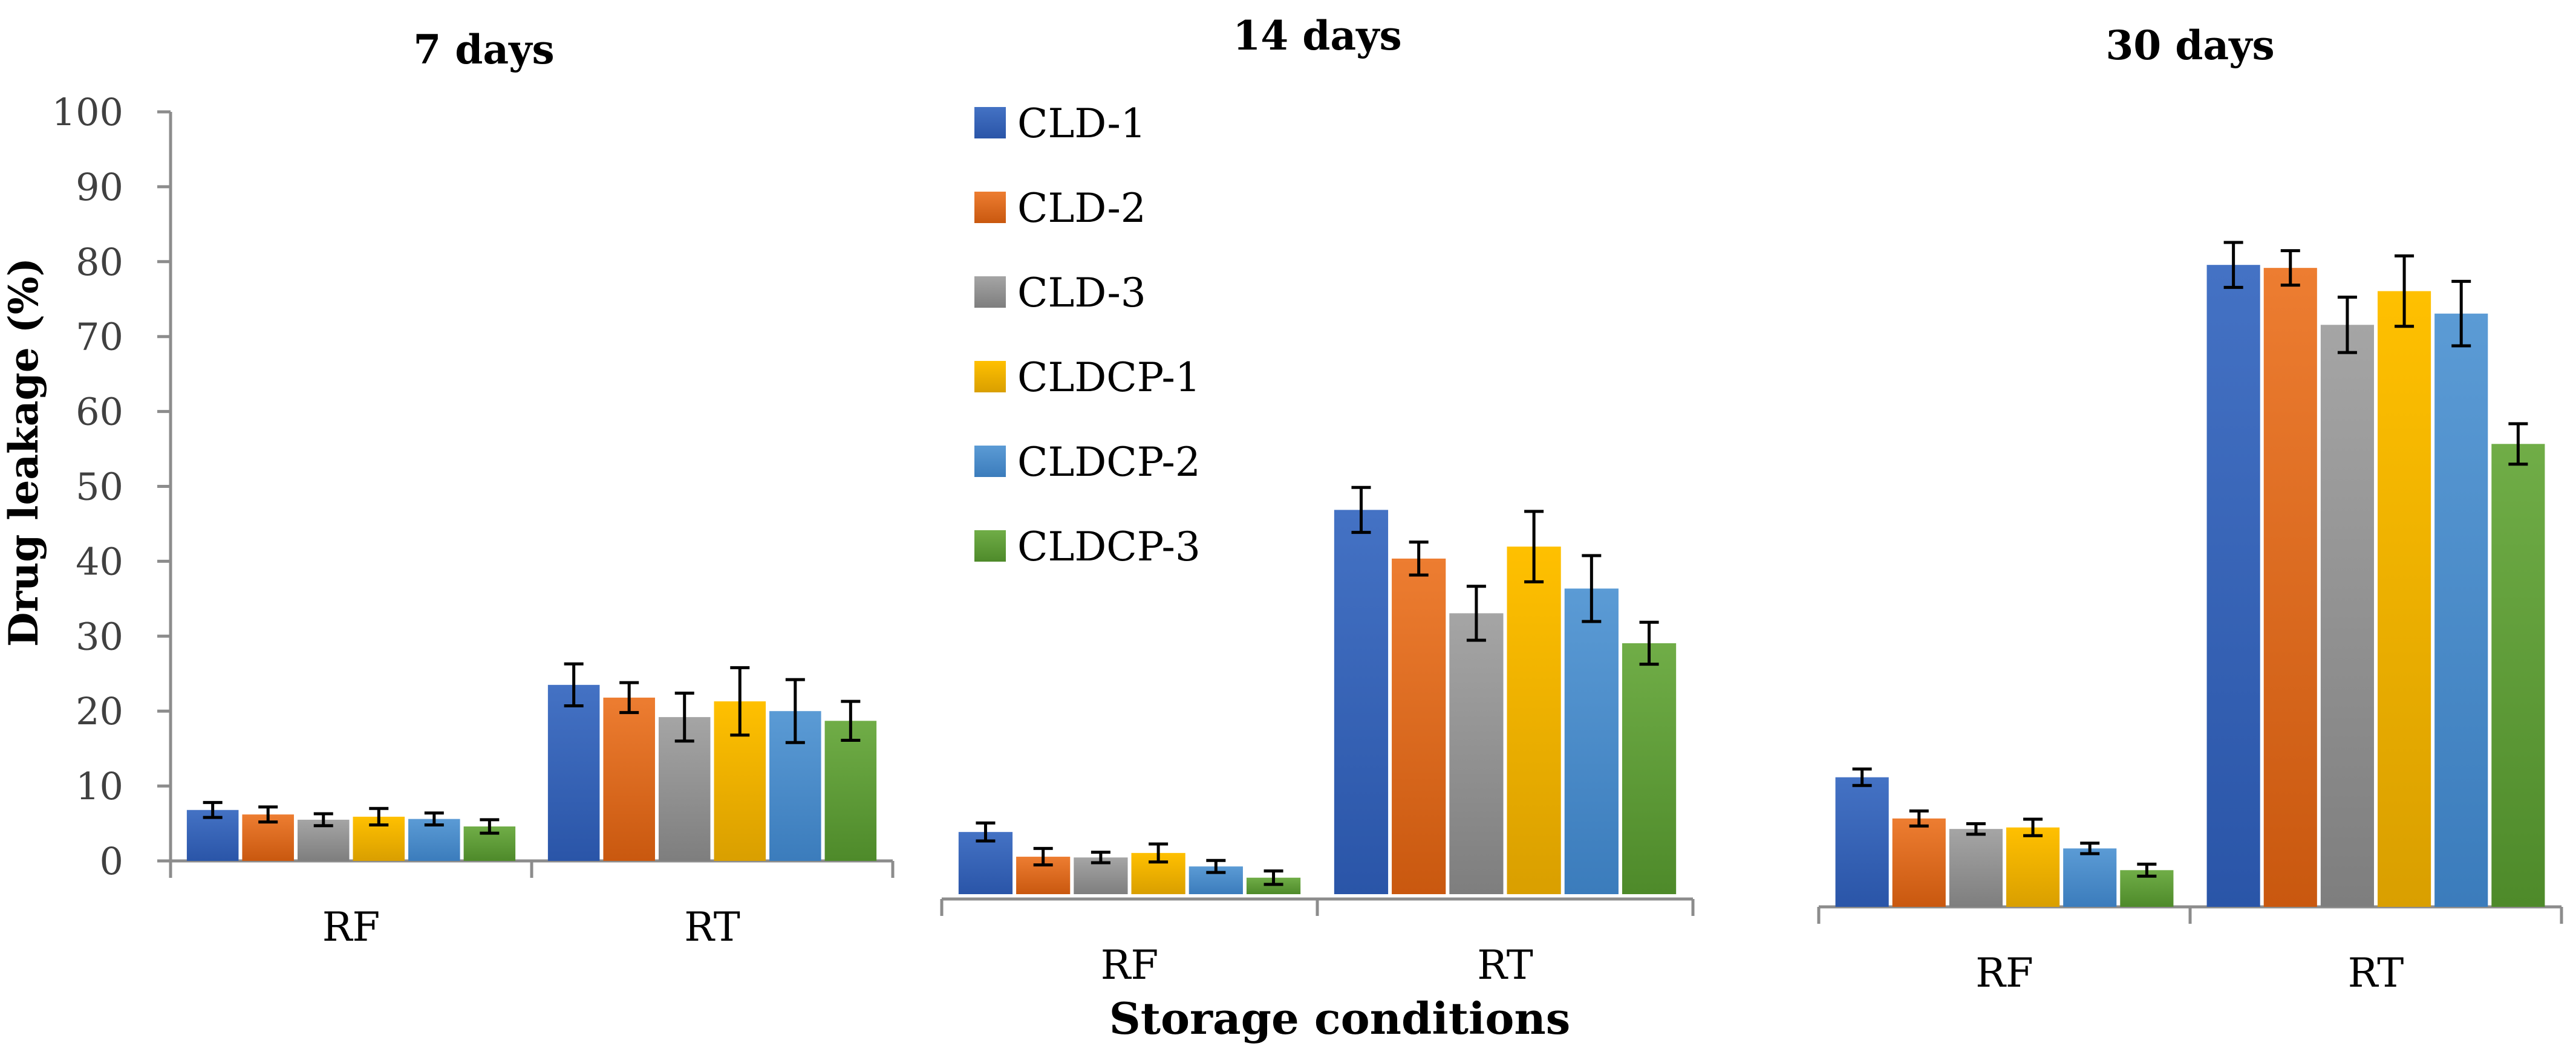 Image resolution: width=2576 pixels, height=1058 pixels. Describe the element at coordinates (2189, 45) in the screenshot. I see `chart-title: 30 days` at that location.